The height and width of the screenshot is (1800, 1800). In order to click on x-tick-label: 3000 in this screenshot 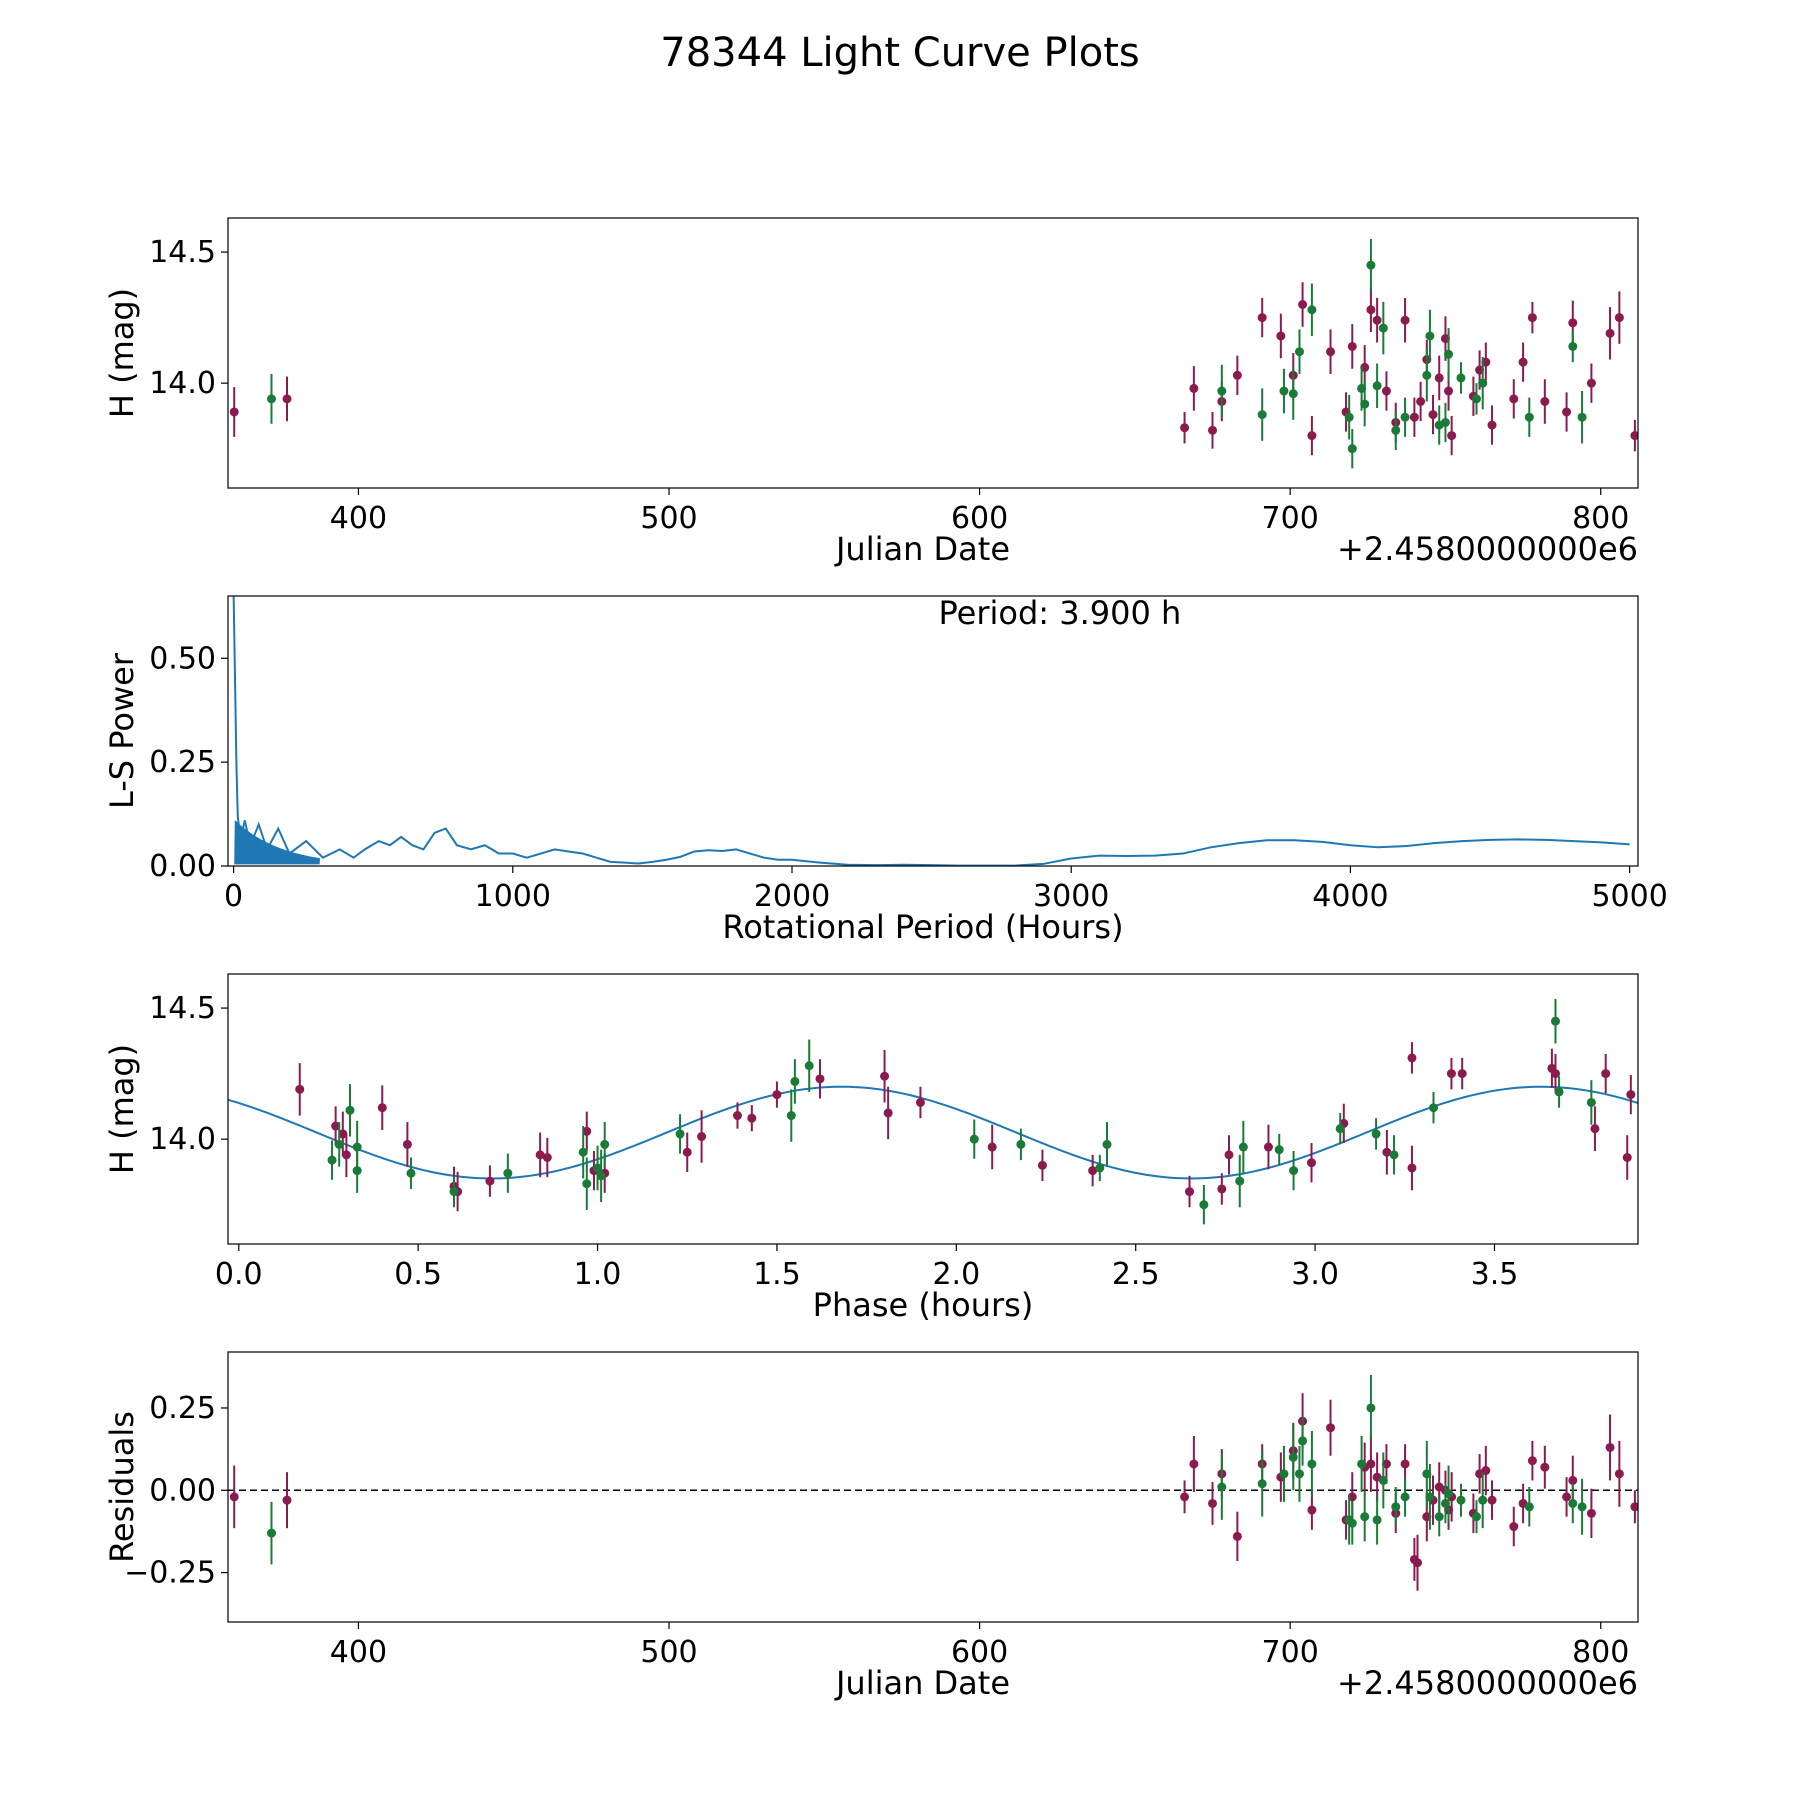, I will do `click(1071, 896)`.